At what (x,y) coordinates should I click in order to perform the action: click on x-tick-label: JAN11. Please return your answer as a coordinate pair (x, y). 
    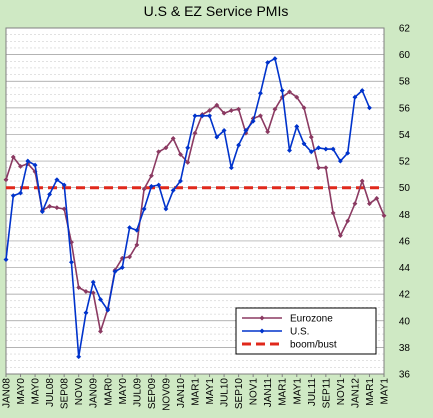
    Looking at the image, I should click on (268, 393).